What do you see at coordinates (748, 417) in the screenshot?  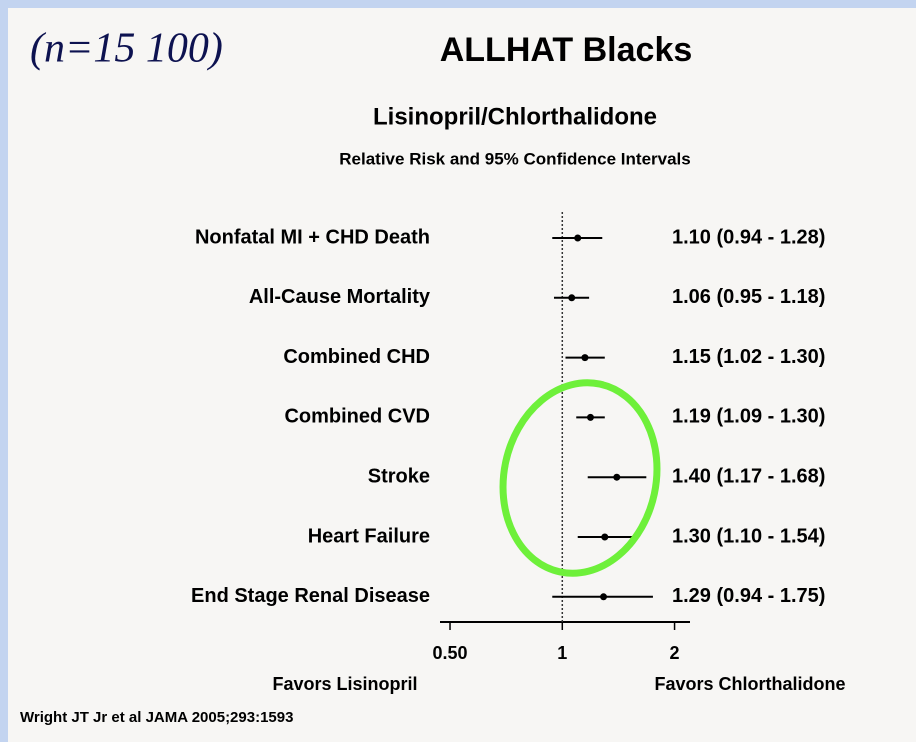 I see `value-label: 1.19 (1.09 - 1.30)` at bounding box center [748, 417].